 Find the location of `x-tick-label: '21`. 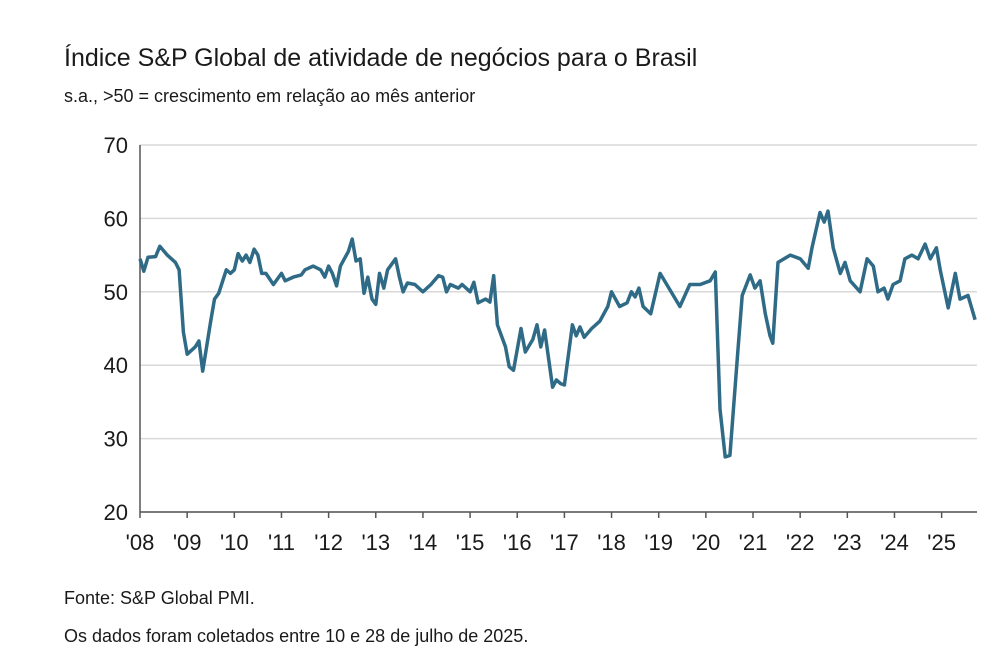

x-tick-label: '21 is located at coordinates (753, 542).